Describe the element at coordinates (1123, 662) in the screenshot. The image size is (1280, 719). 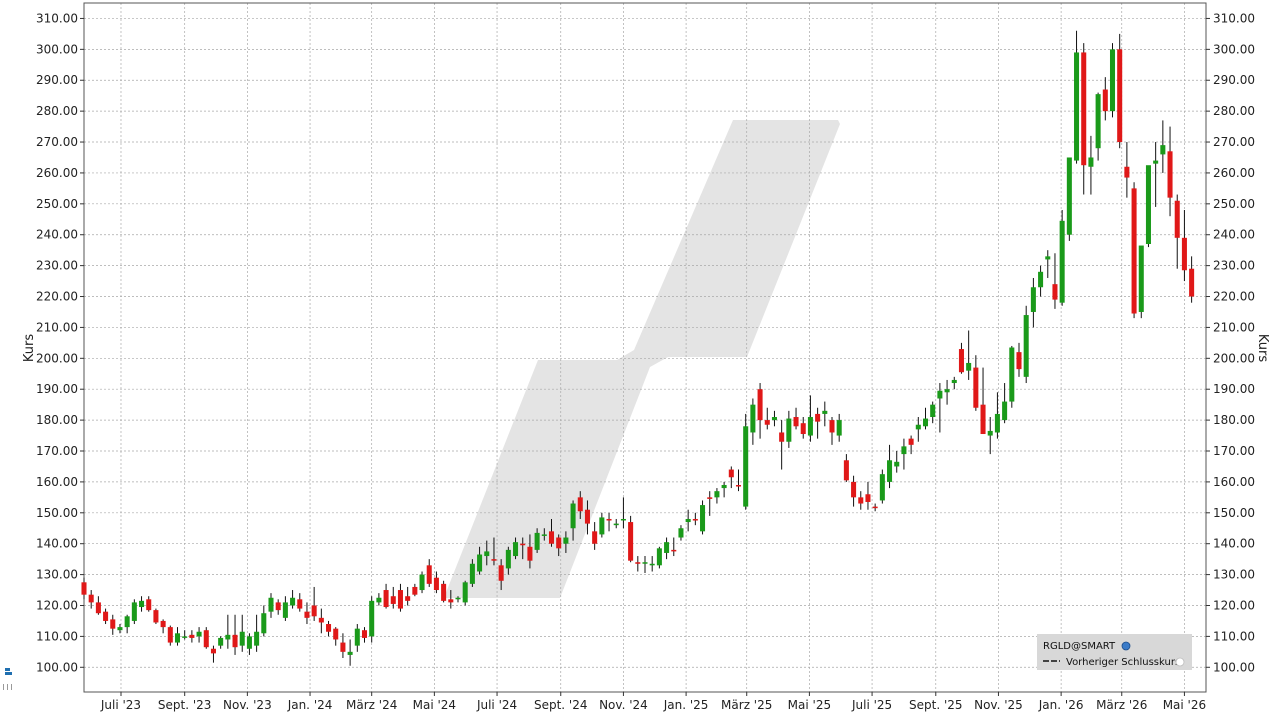
I see `legend-prev-close: Vorheriger Schlusskurs` at that location.